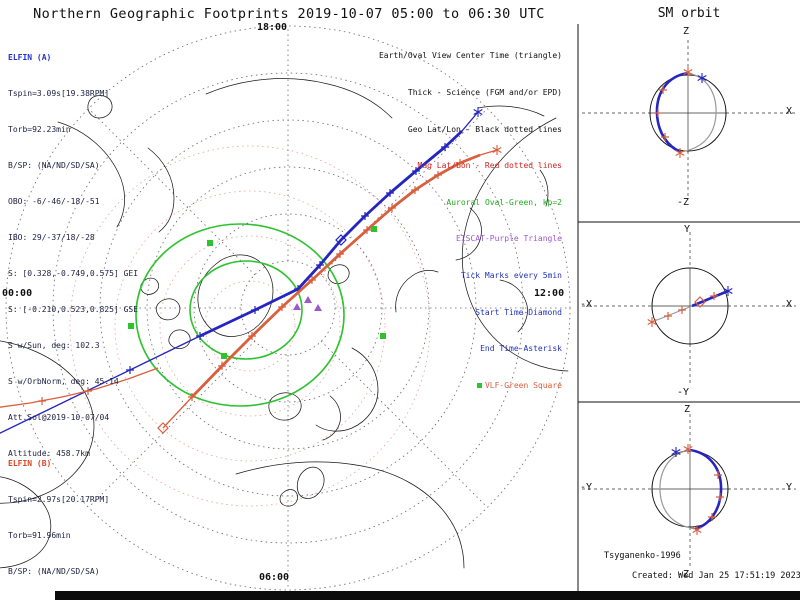 The height and width of the screenshot is (600, 800). What do you see at coordinates (427, 595) in the screenshot?
I see `bottom-black-bar` at bounding box center [427, 595].